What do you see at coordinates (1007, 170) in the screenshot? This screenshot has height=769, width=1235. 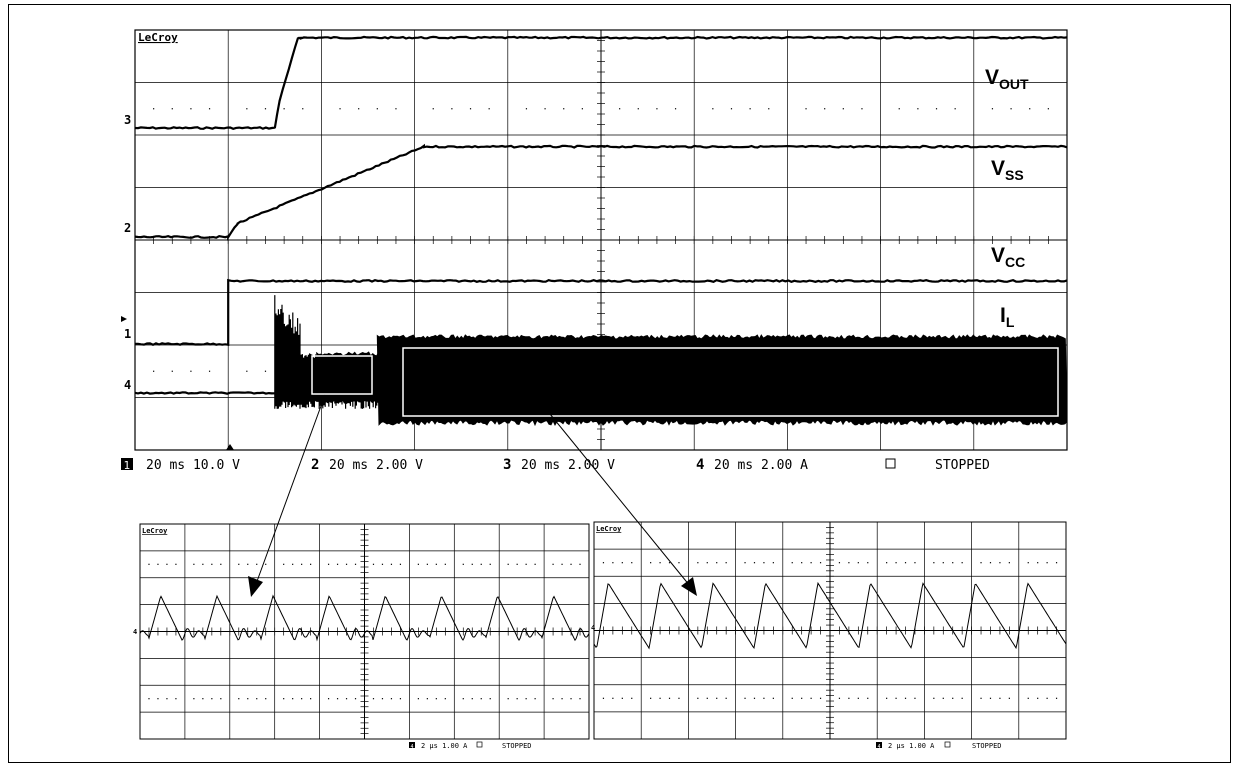 I see `svg-text: VSS` at bounding box center [1007, 170].